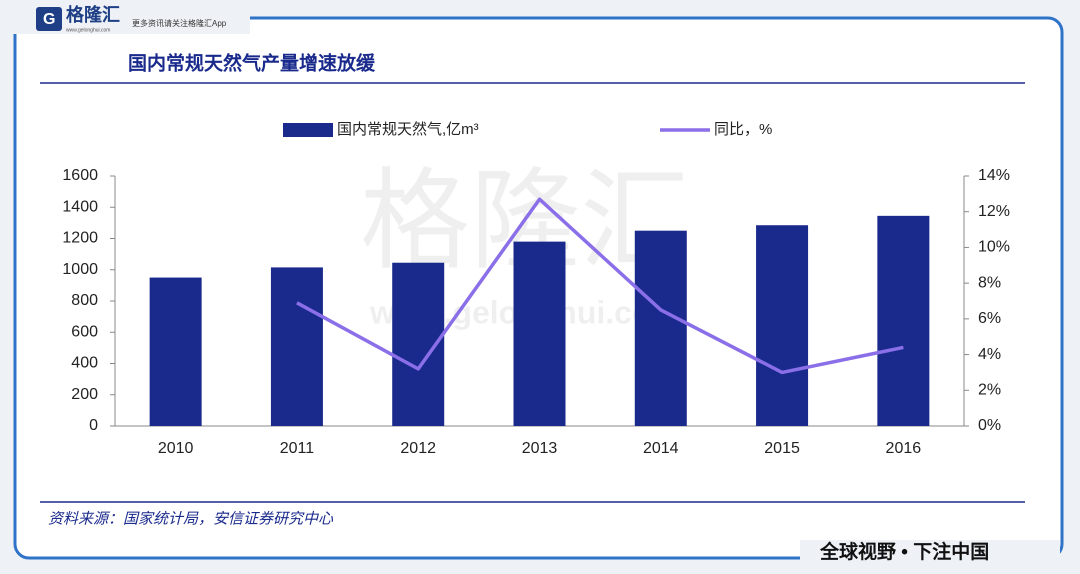 The image size is (1080, 574). Describe the element at coordinates (904, 448) in the screenshot. I see `x-tick-label: 2016` at that location.